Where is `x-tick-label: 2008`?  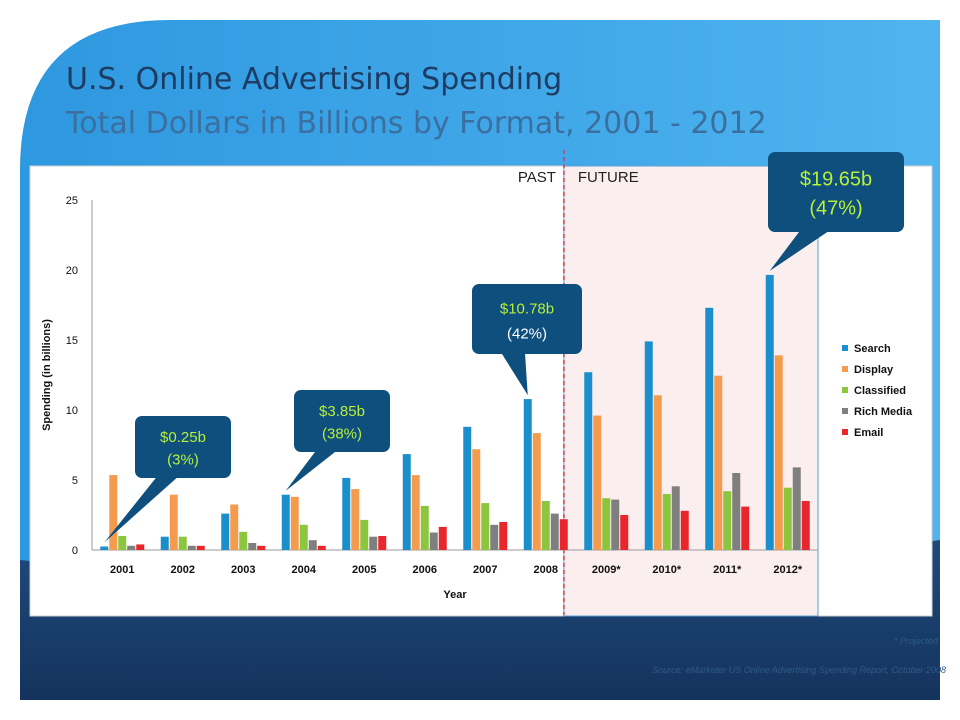
x-tick-label: 2008 is located at coordinates (546, 570).